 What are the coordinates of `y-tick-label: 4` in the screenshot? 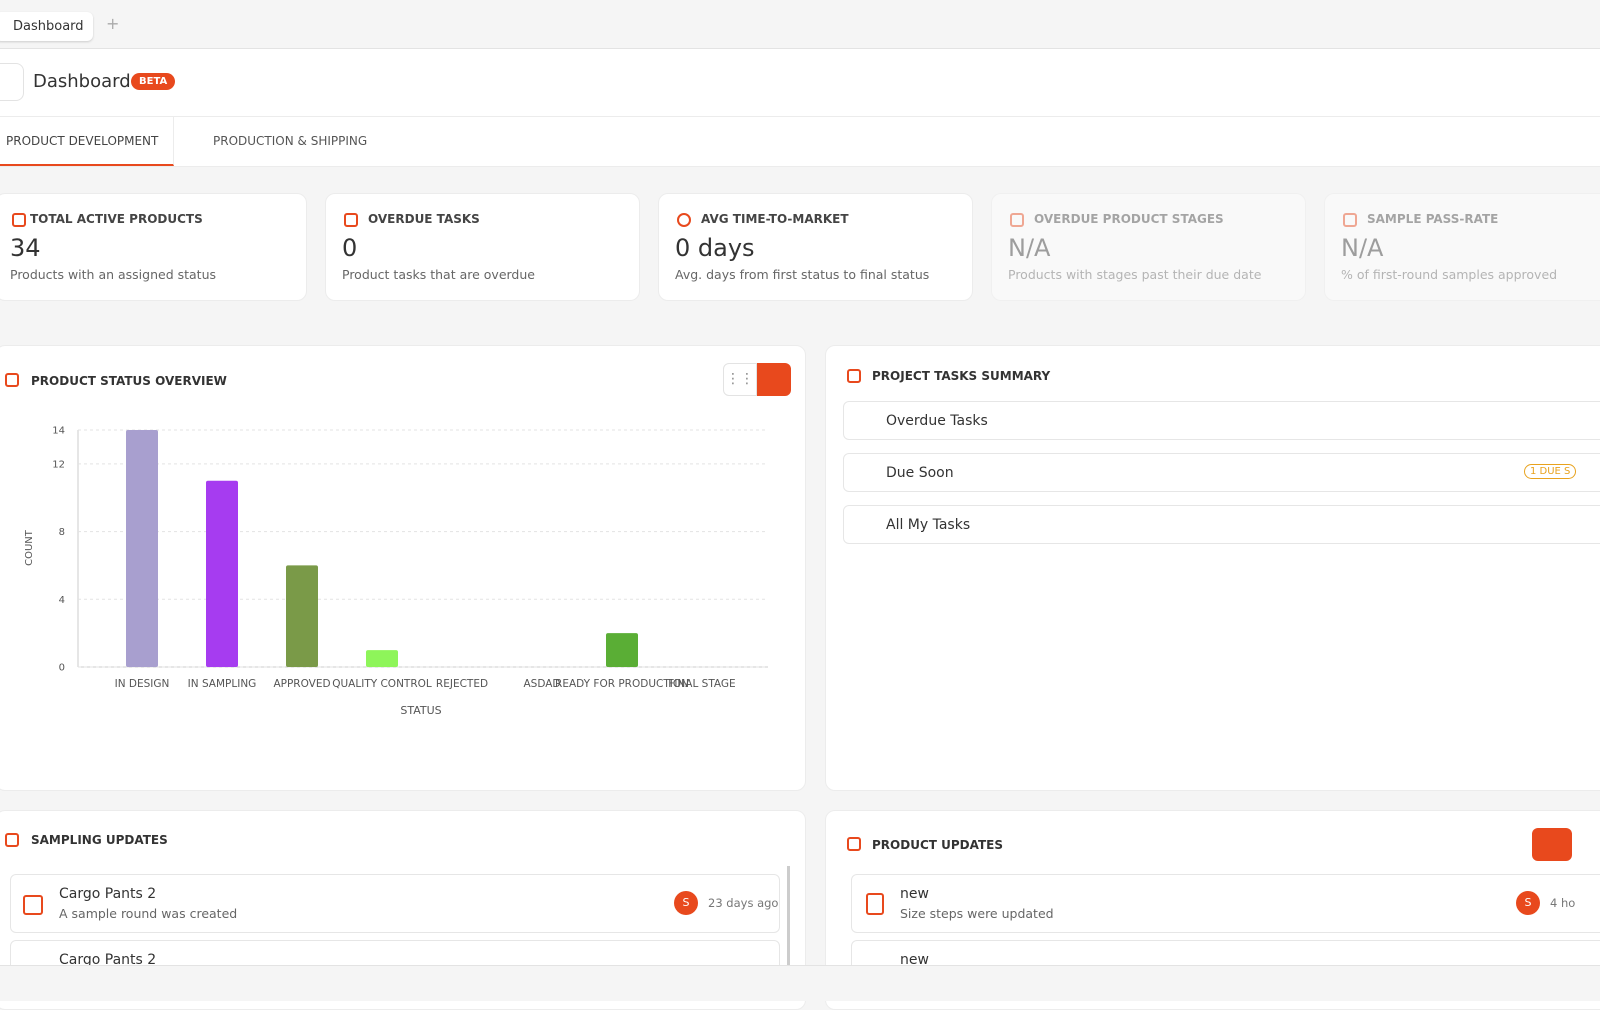 It's located at (62, 600).